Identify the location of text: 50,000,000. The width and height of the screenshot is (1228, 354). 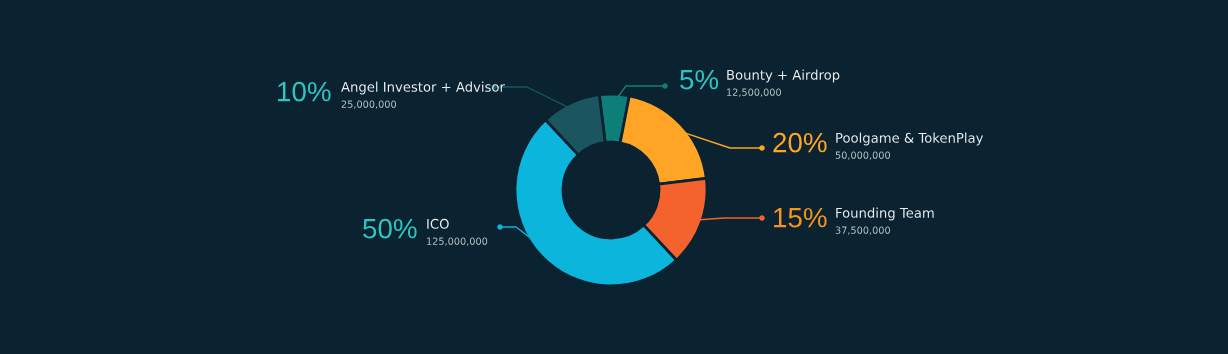
(863, 155).